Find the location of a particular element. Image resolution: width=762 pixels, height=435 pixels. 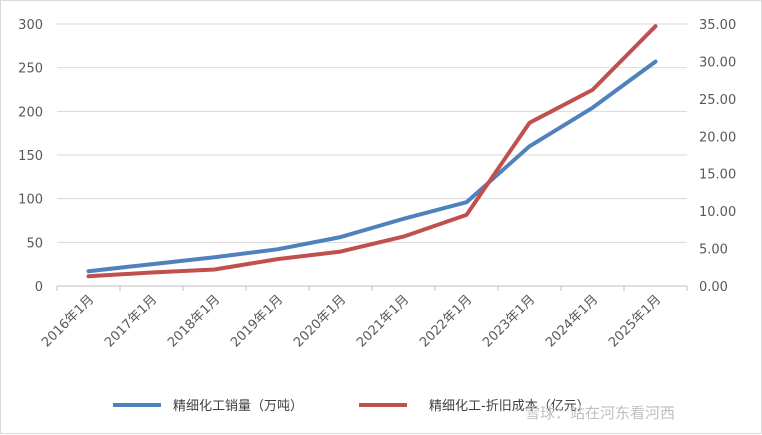

left-y-tick-label: 300 is located at coordinates (30, 25).